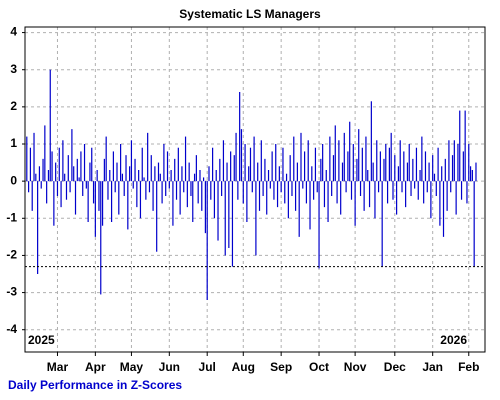  What do you see at coordinates (207, 367) in the screenshot?
I see `x-tick-label: Jul` at bounding box center [207, 367].